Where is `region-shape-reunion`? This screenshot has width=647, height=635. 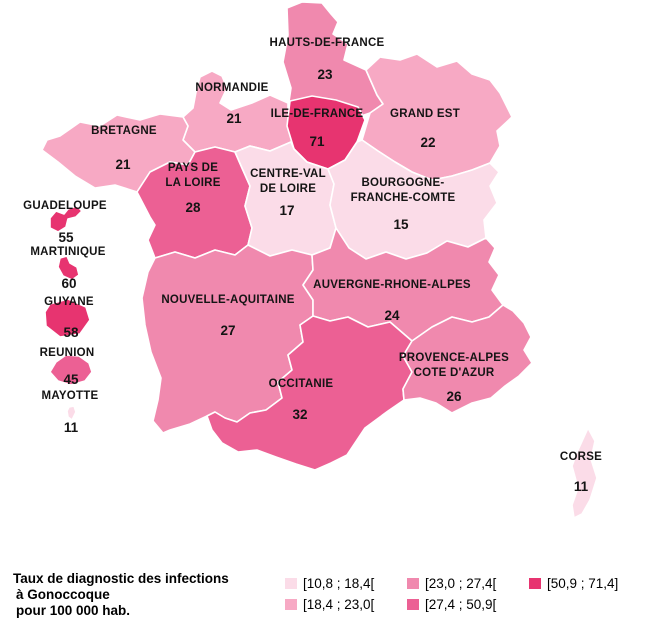
region-shape-reunion is located at coordinates (71, 370).